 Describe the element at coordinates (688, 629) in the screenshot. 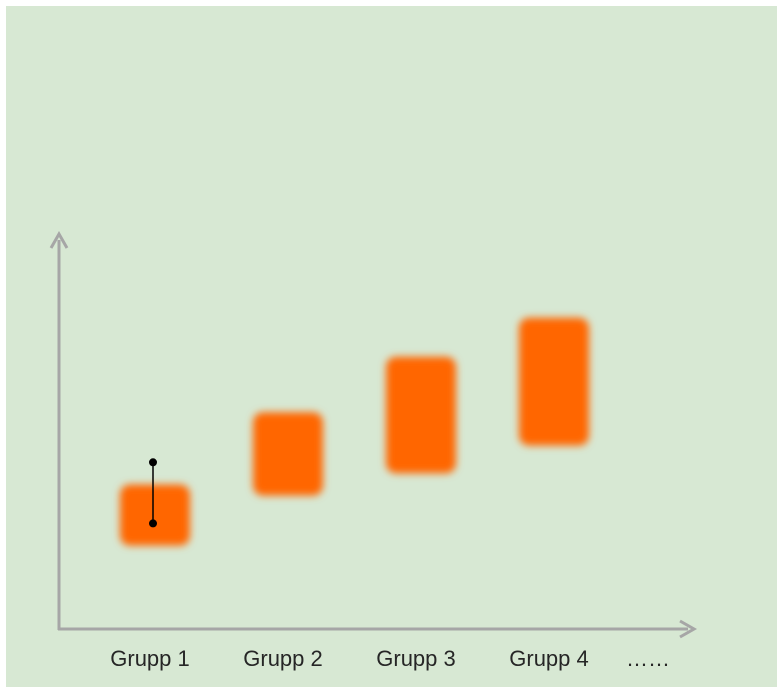

I see `x-axis-arrowhead` at that location.